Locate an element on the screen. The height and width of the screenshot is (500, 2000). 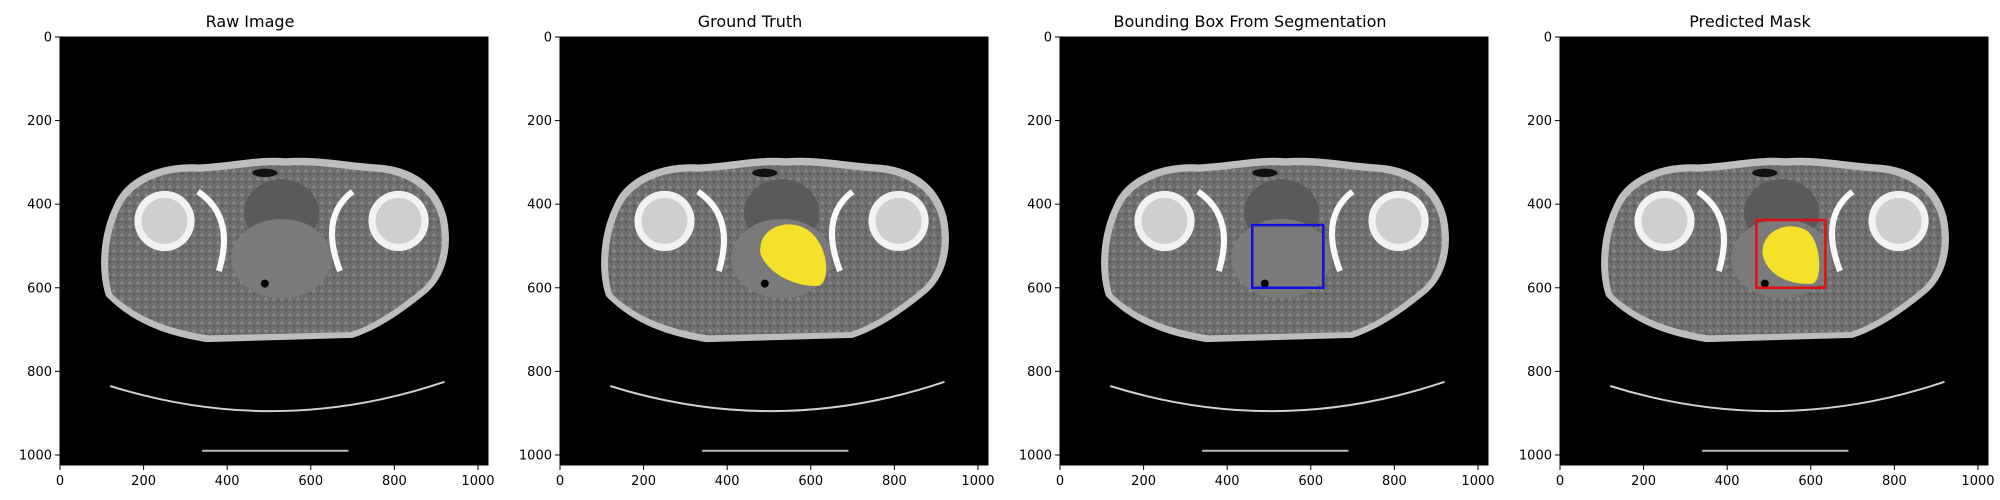
panel-title: Raw Image is located at coordinates (250, 21).